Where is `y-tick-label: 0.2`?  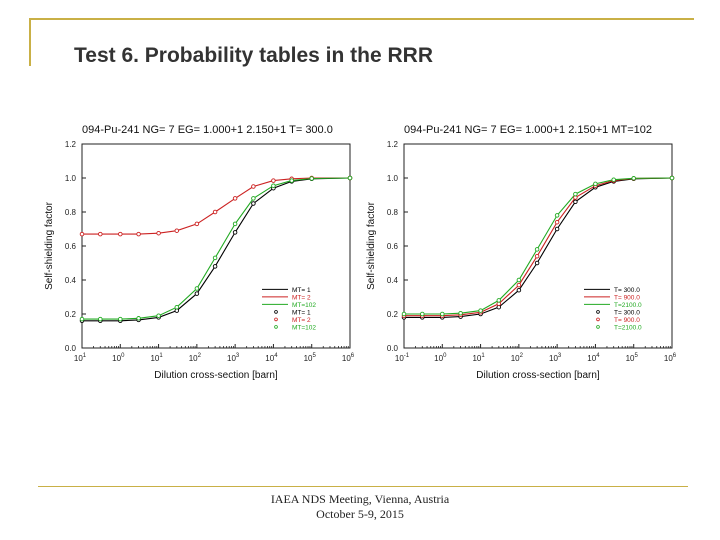 y-tick-label: 0.2 is located at coordinates (71, 314).